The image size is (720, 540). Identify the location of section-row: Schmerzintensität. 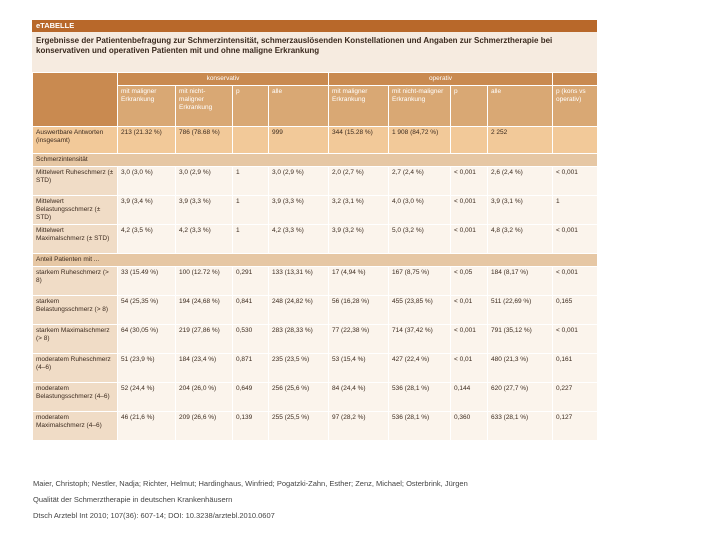
(314, 160).